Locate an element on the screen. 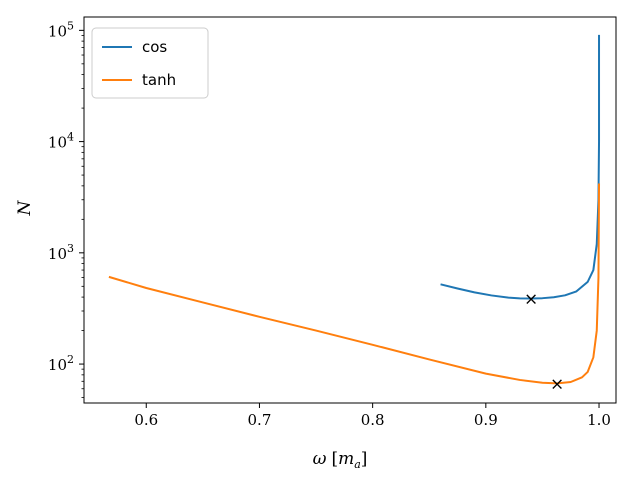 The width and height of the screenshot is (640, 480). x-axis-label-unit-sub: a is located at coordinates (357, 464).